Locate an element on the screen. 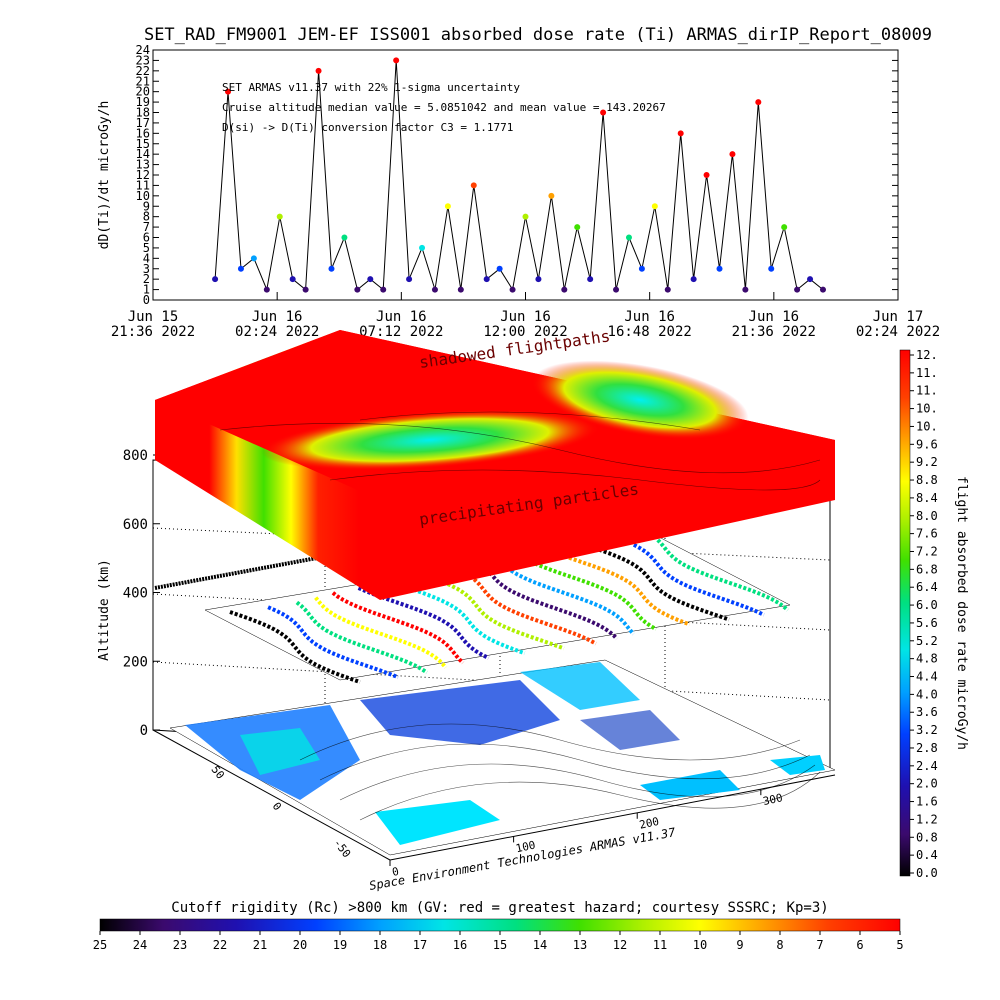  dose-slab-tracks is located at coordinates (520, 451).